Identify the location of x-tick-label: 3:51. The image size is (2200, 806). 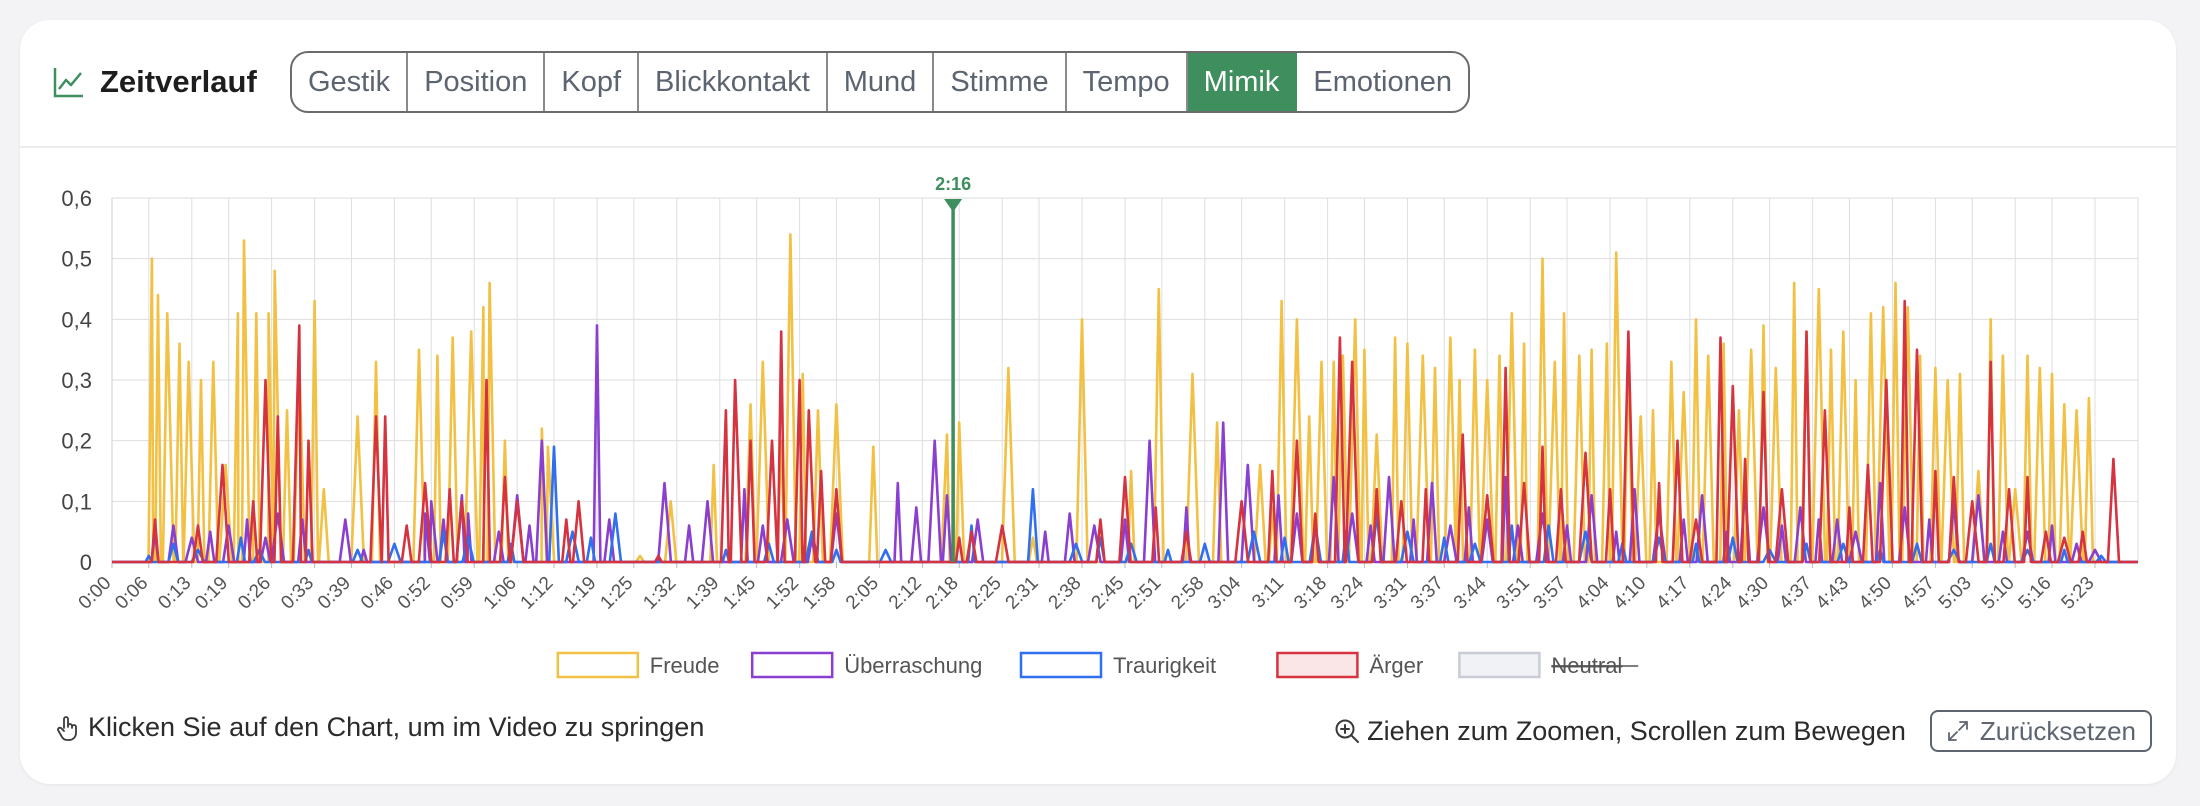
(1513, 593).